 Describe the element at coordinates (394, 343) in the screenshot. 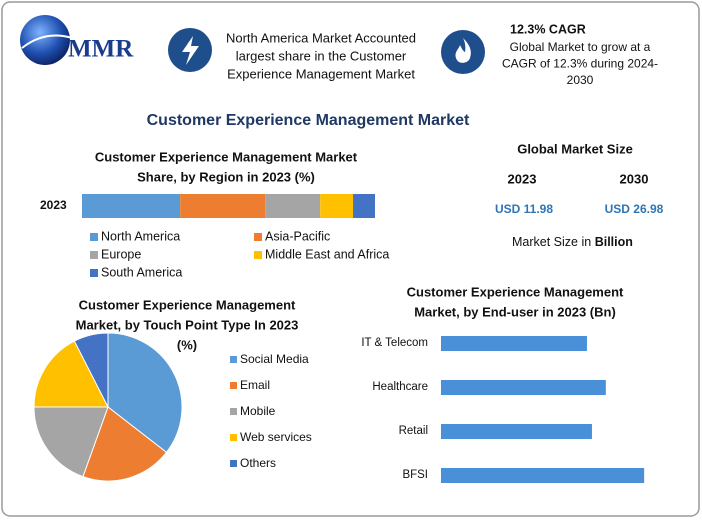

I see `category-label: IT & Telecom` at that location.